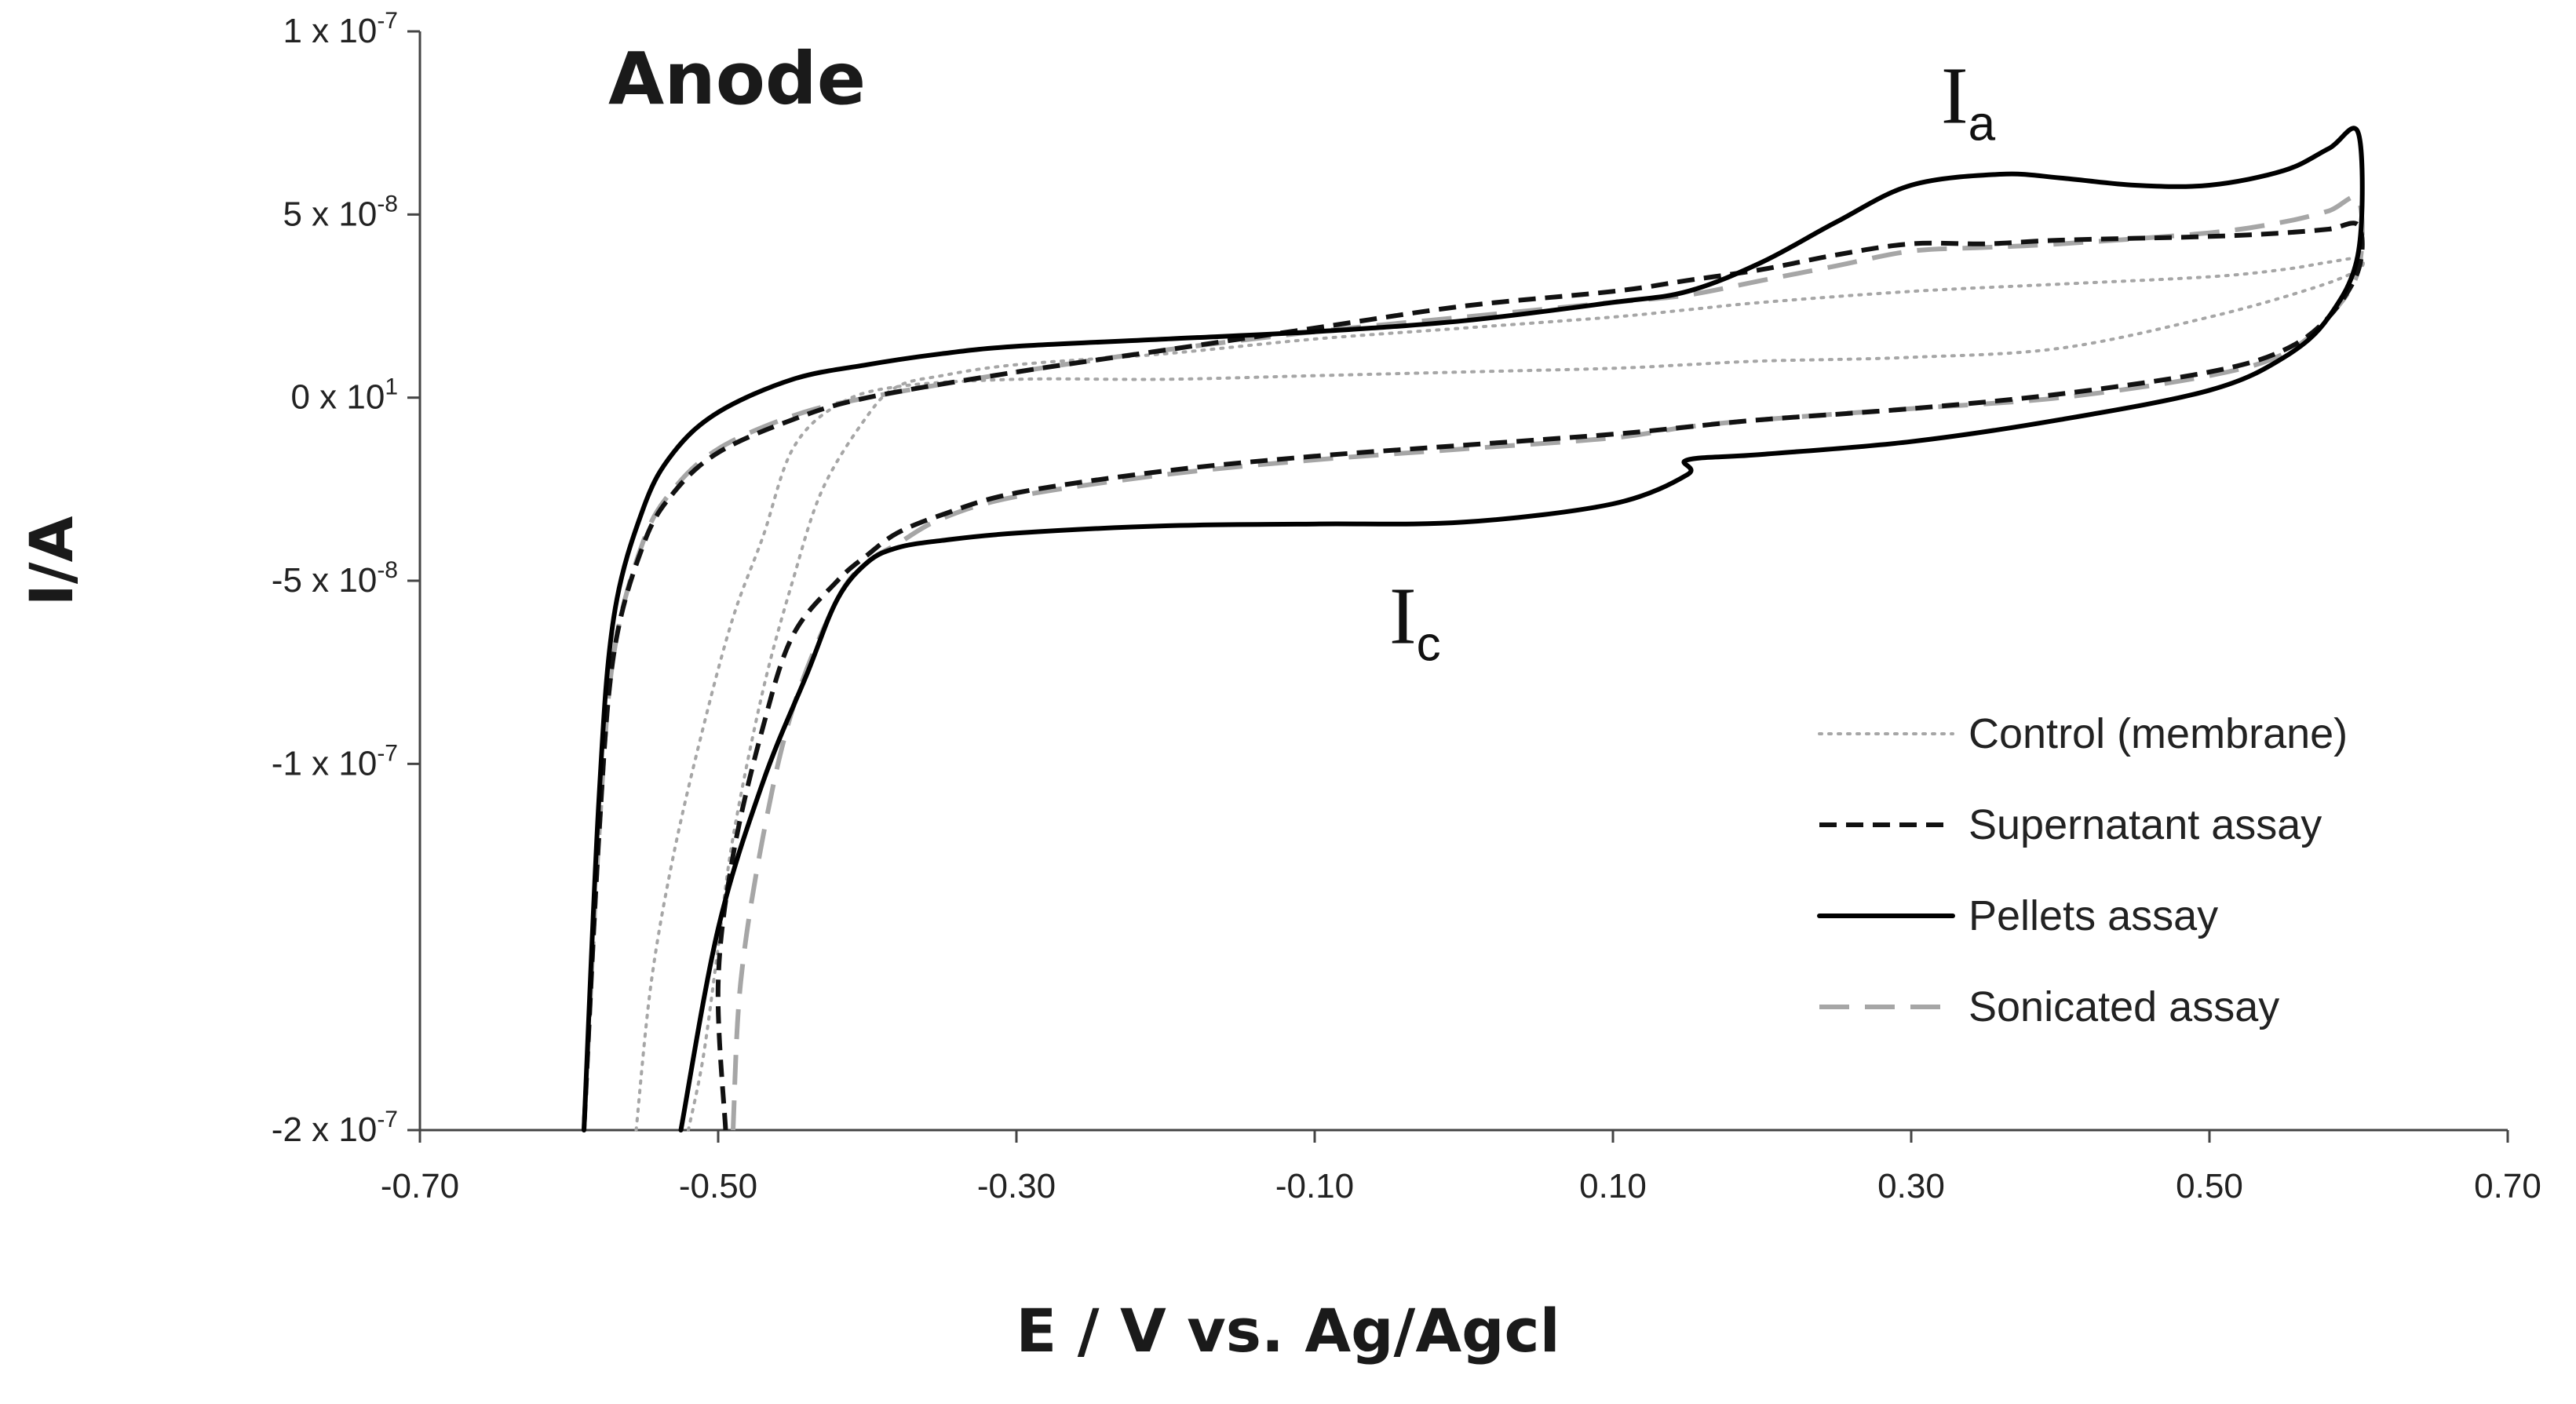  Describe the element at coordinates (737, 79) in the screenshot. I see `chart-title: Anode` at that location.